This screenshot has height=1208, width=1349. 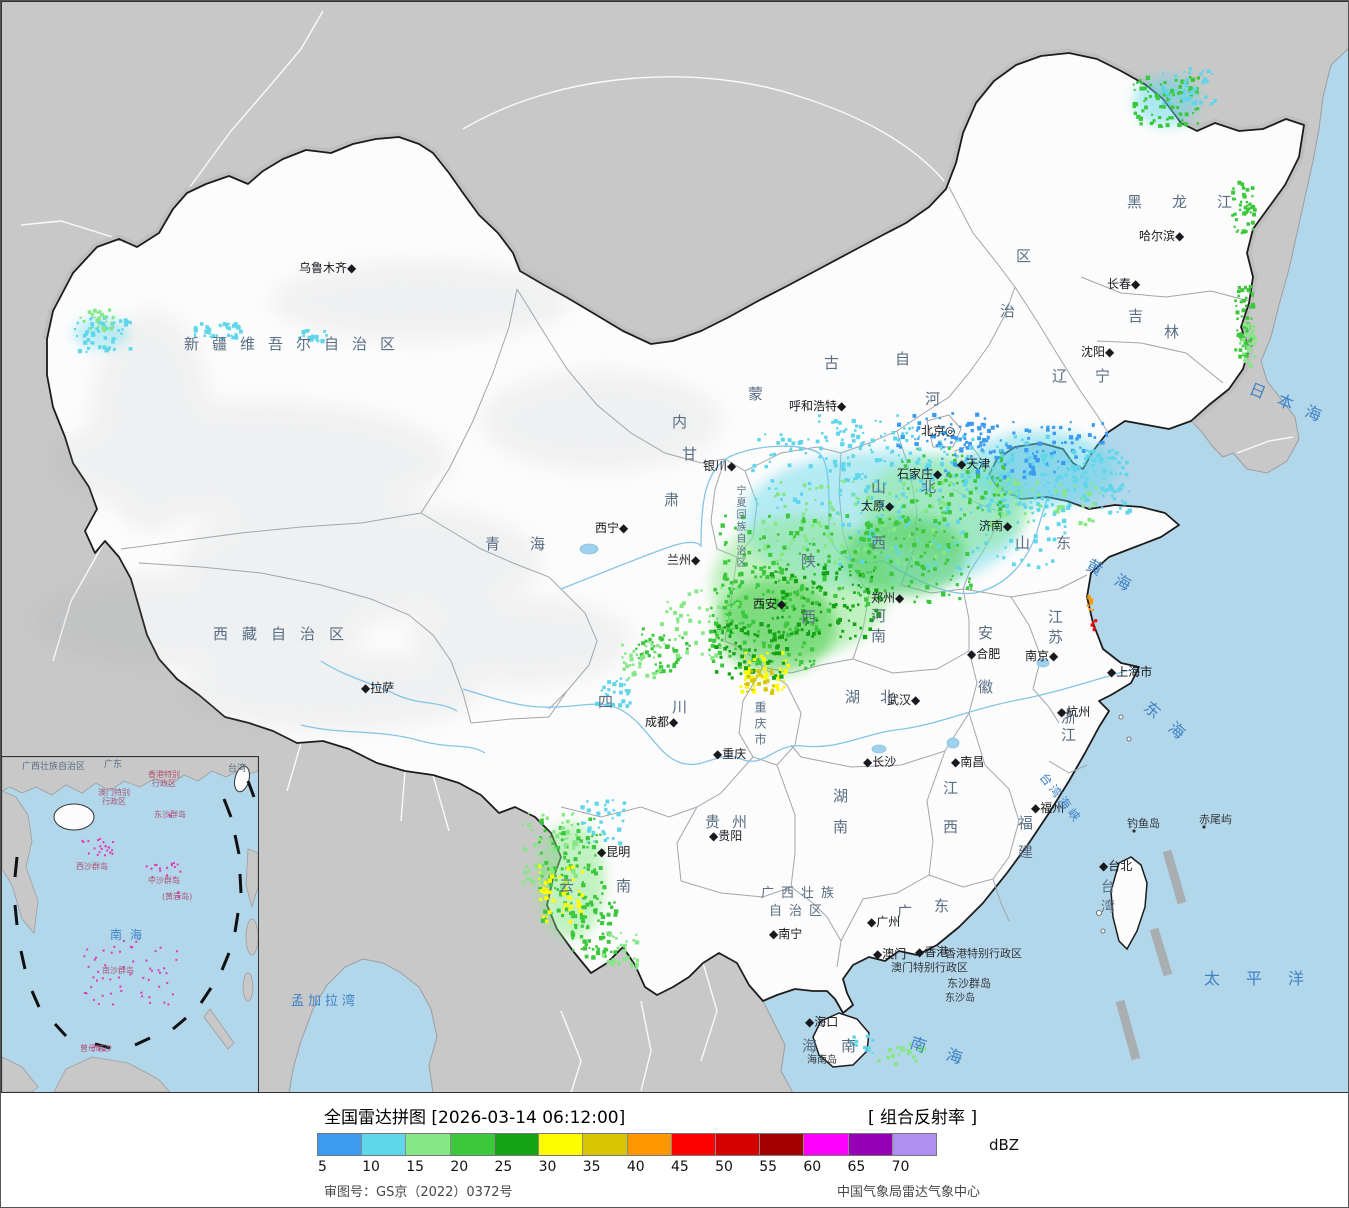 I want to click on unit-label: dBZ, so click(x=1004, y=1145).